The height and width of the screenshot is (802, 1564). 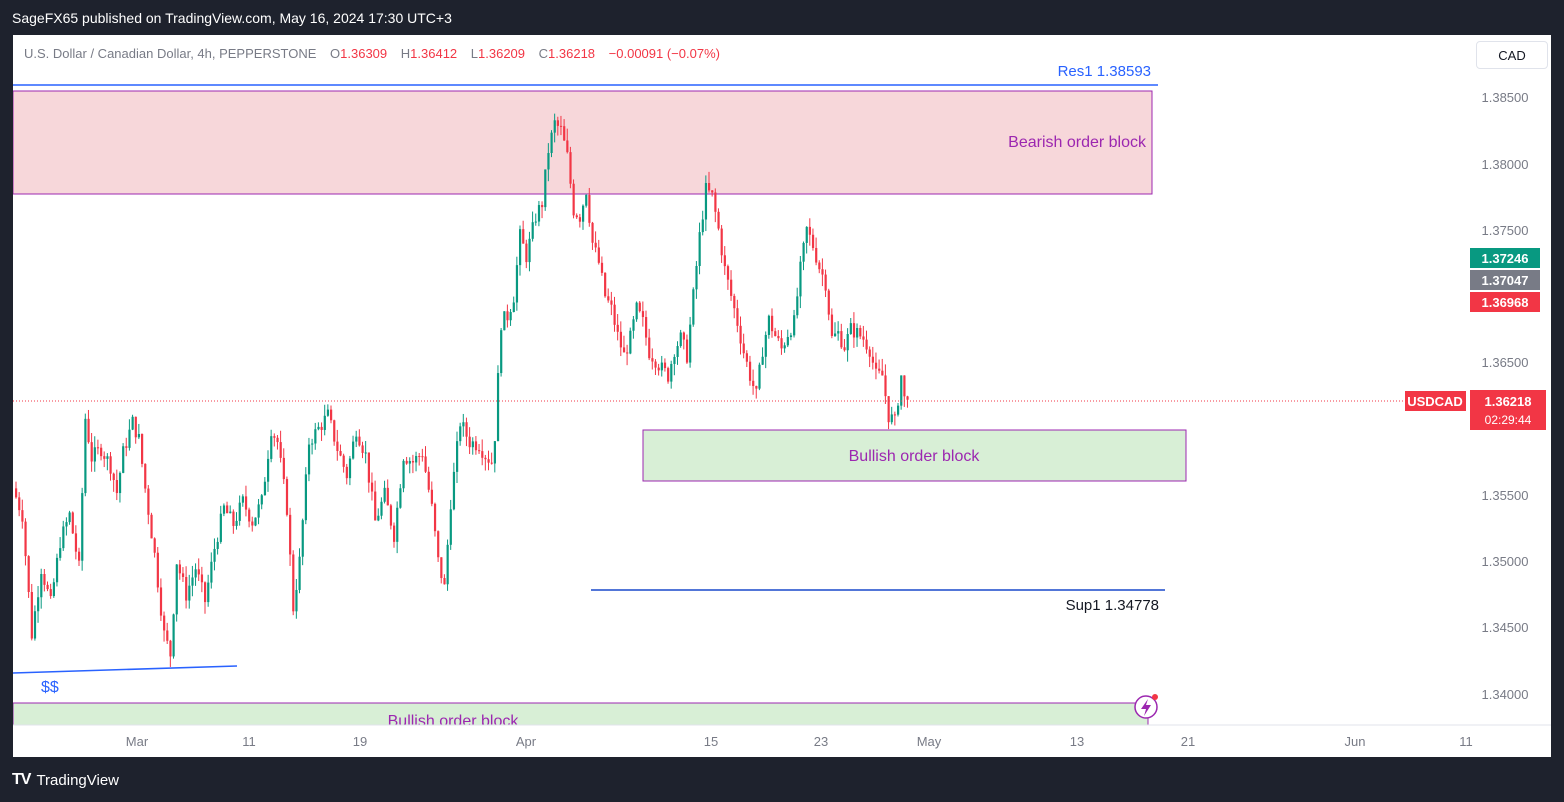 I want to click on y-tick-label: 1.37500, so click(x=1505, y=230).